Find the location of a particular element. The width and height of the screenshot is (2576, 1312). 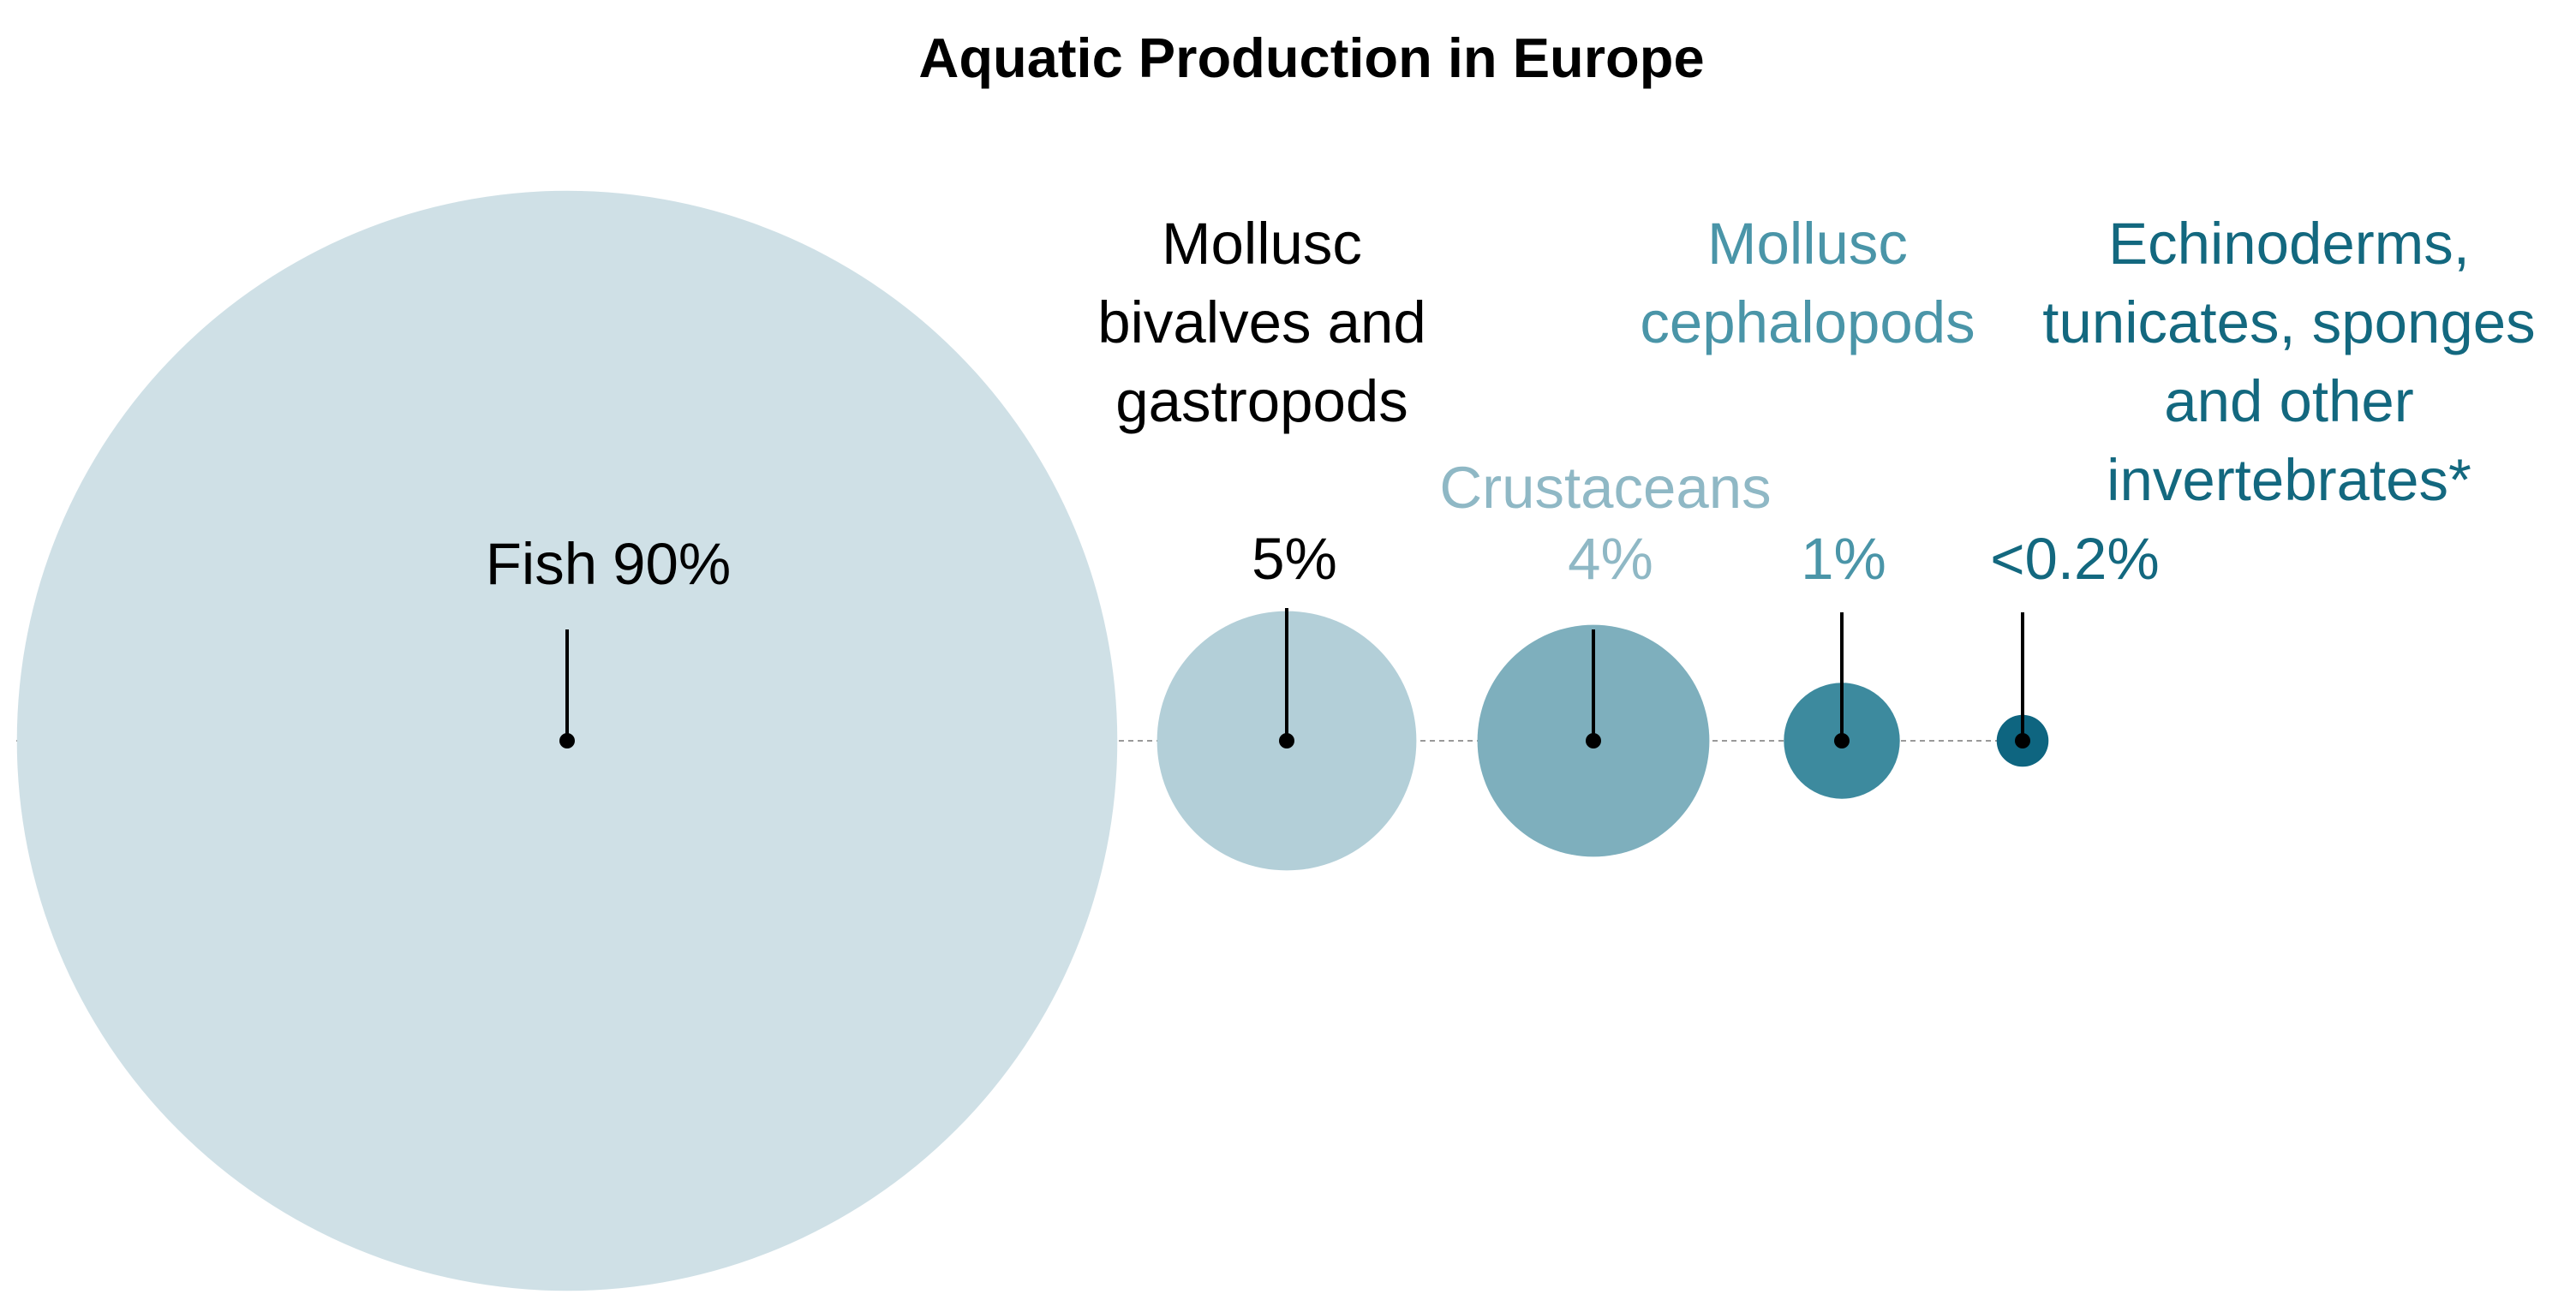

value-label: <0.2% is located at coordinates (2075, 559).